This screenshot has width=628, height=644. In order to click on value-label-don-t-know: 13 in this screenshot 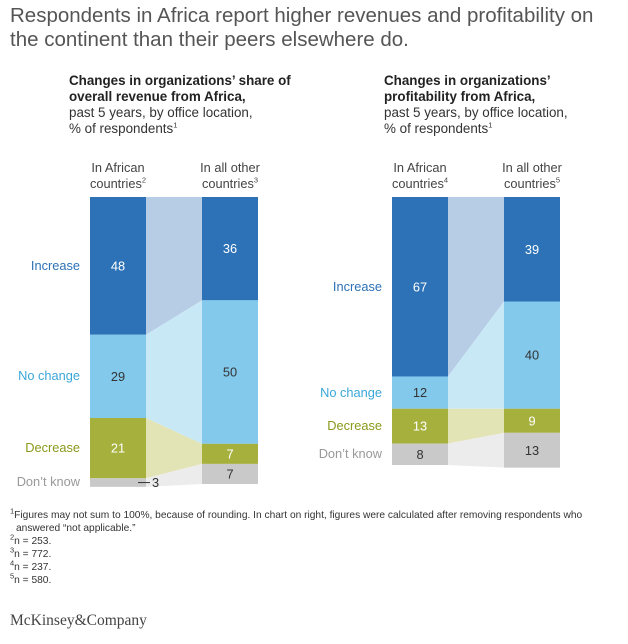, I will do `click(532, 450)`.